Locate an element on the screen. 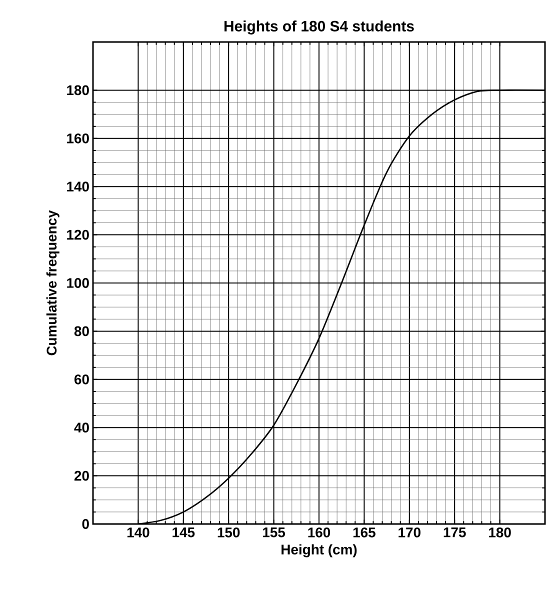  y-tick-label: 80 is located at coordinates (81, 331).